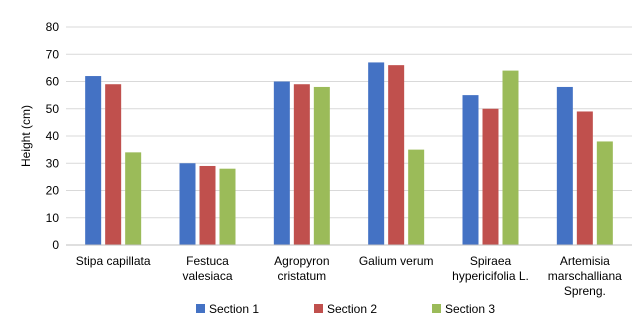 The image size is (640, 329). What do you see at coordinates (491, 261) in the screenshot?
I see `x-tick-label: Spiraea` at bounding box center [491, 261].